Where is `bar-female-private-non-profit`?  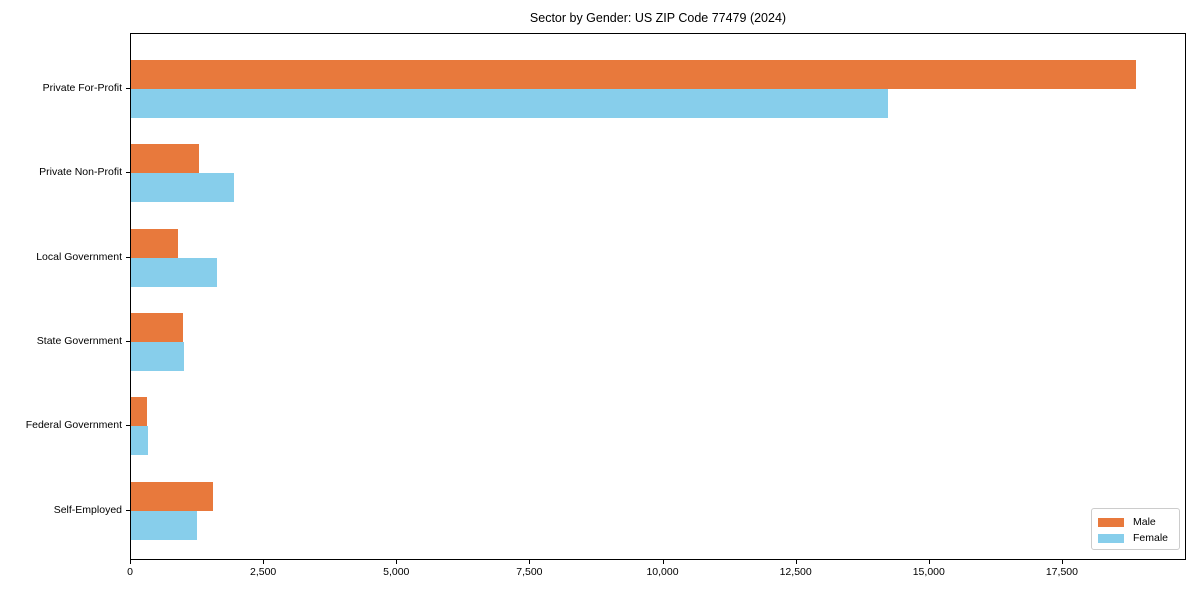 bar-female-private-non-profit is located at coordinates (182, 188).